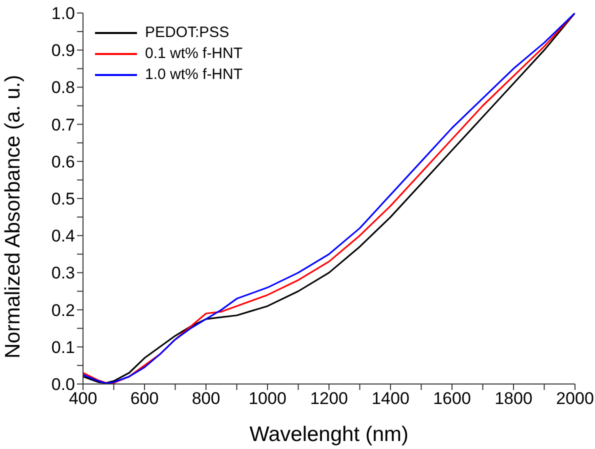 This screenshot has height=449, width=595. Describe the element at coordinates (206, 398) in the screenshot. I see `x-tick-label: 800` at that location.